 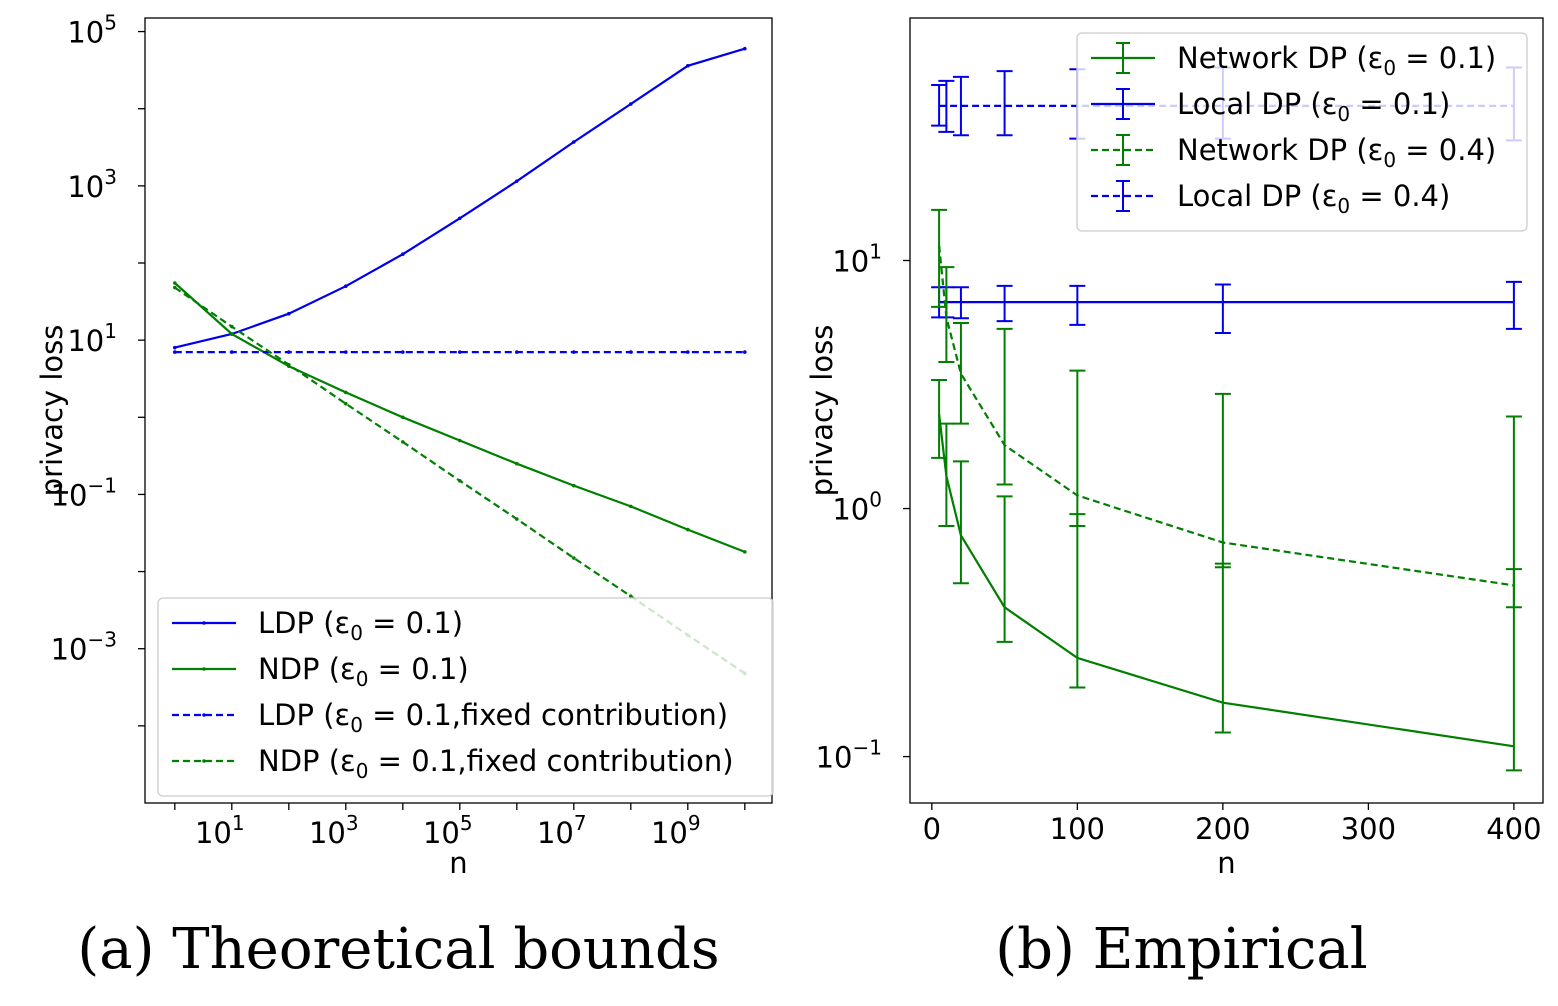 I want to click on x-tick-label: 10⁷, so click(x=562, y=830).